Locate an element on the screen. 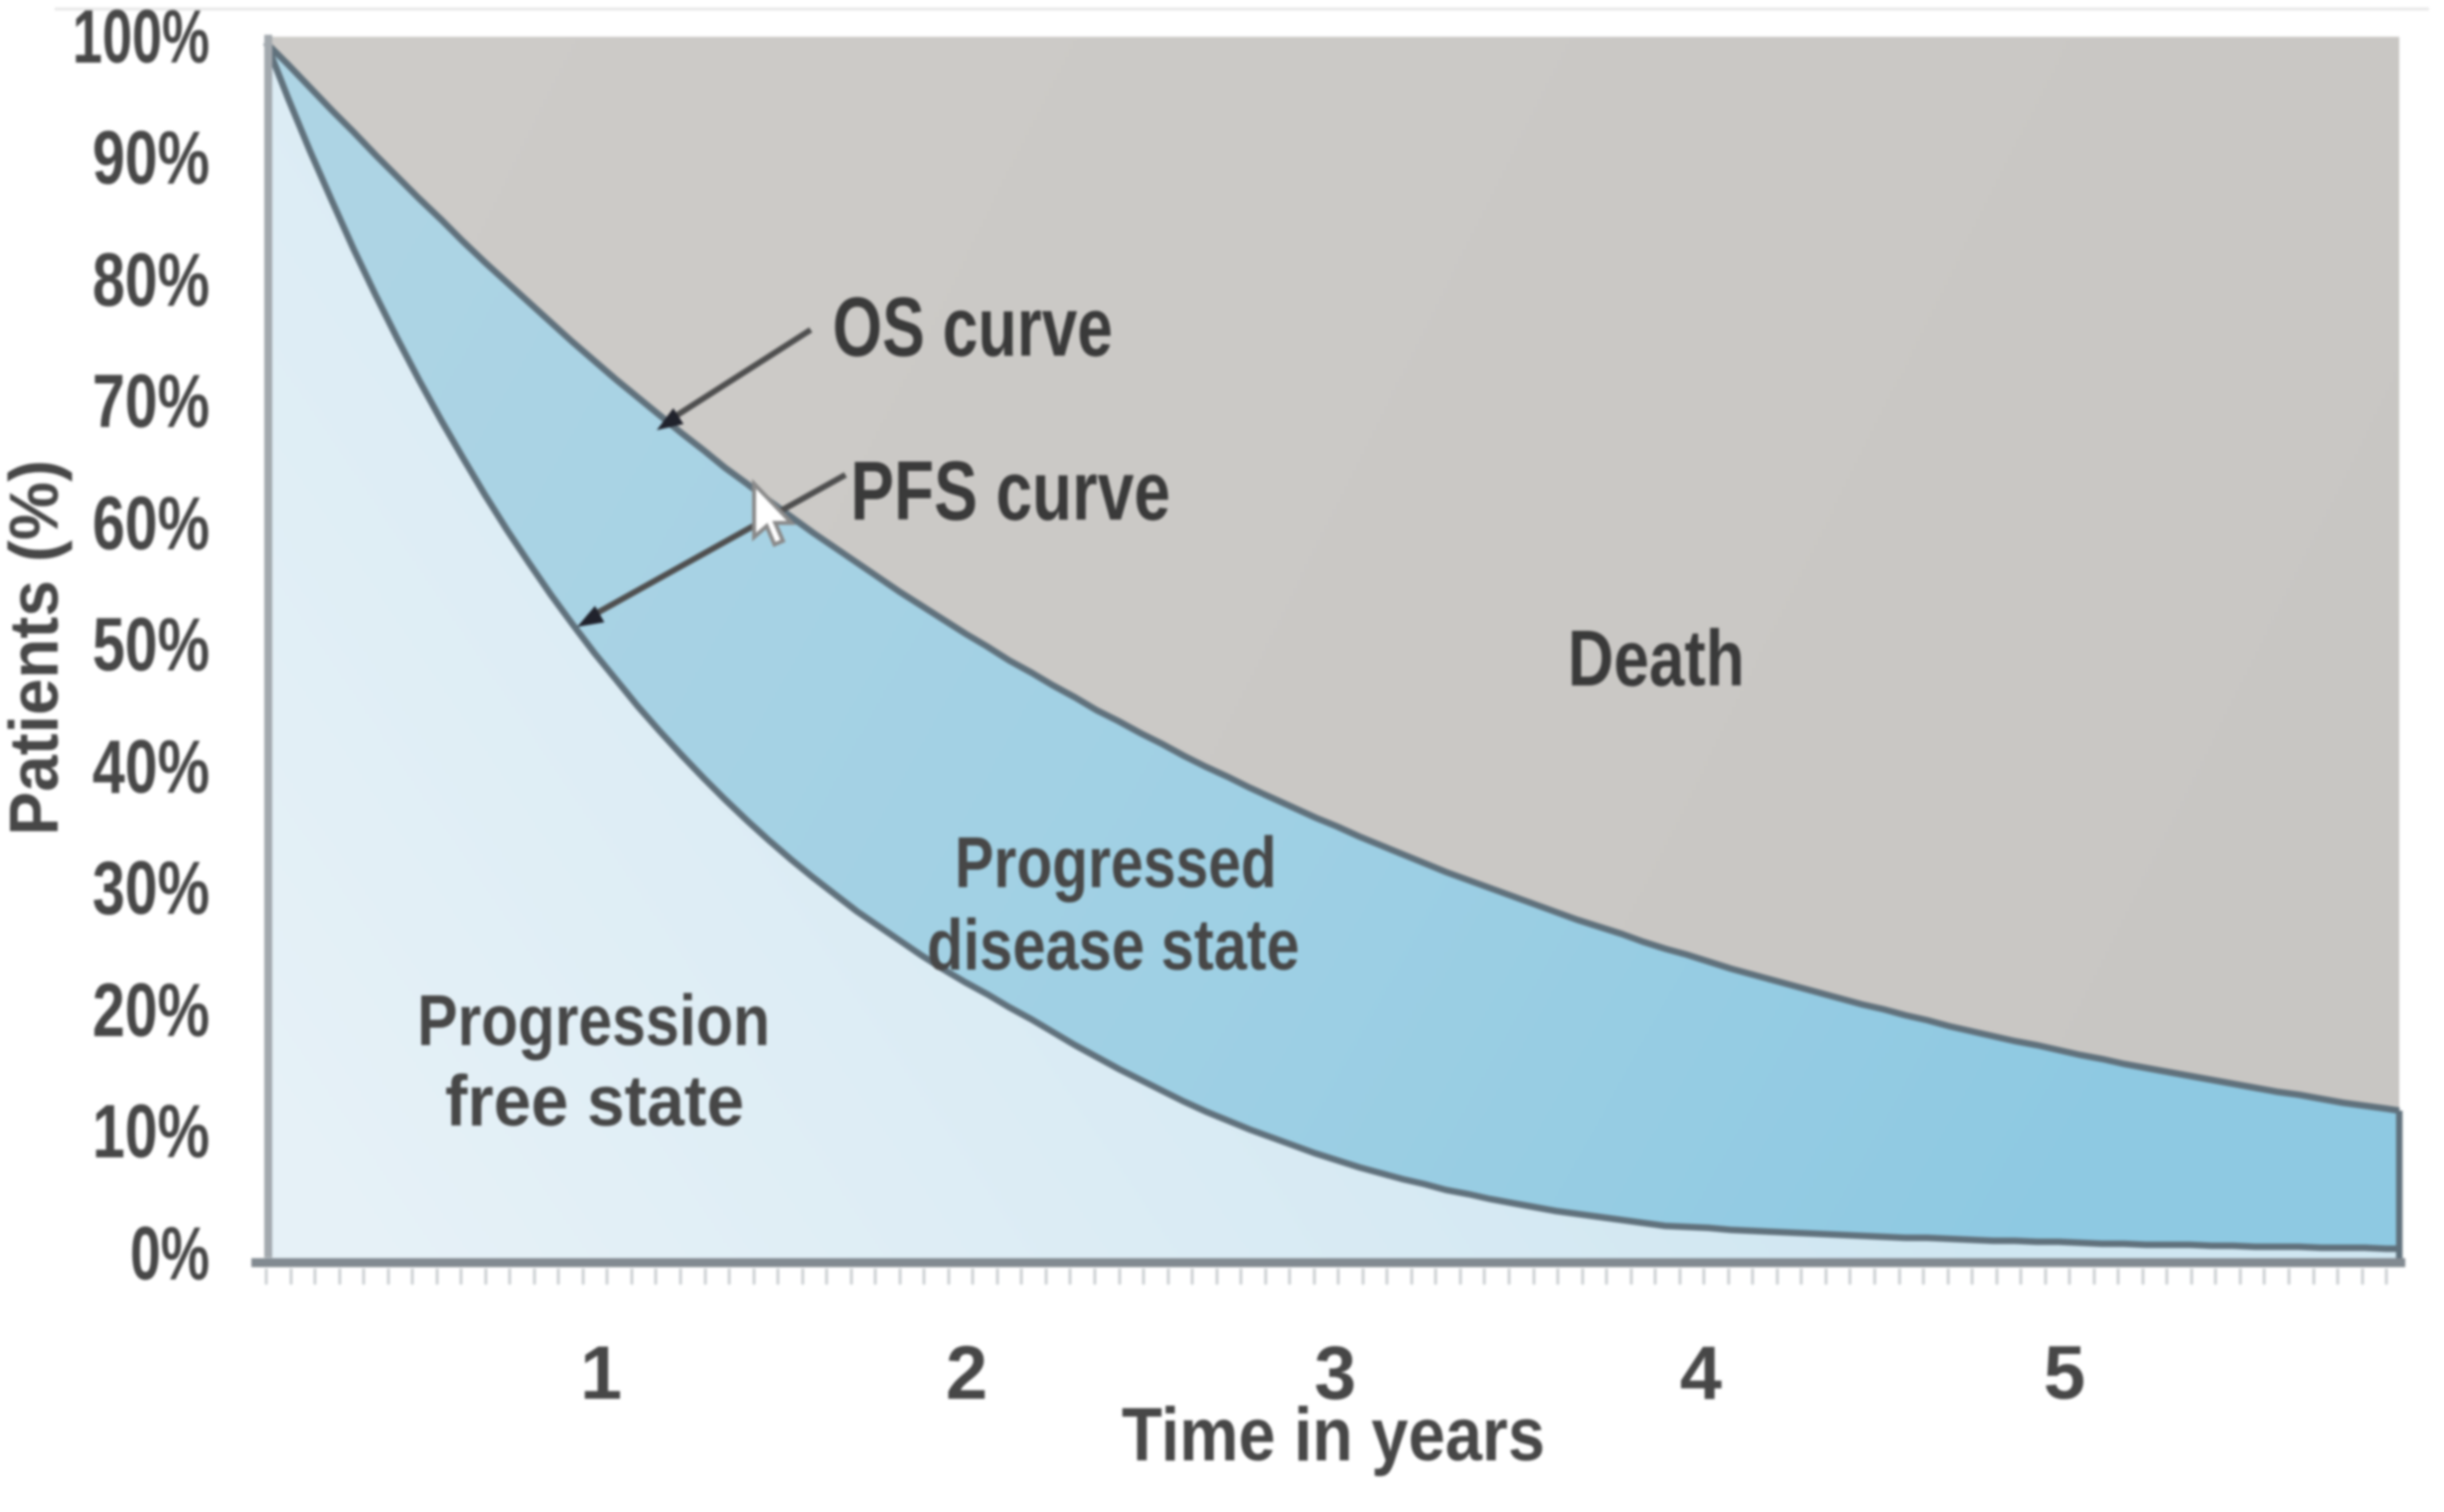 This screenshot has width=2444, height=1512. svg-text: 20% is located at coordinates (151, 1011).